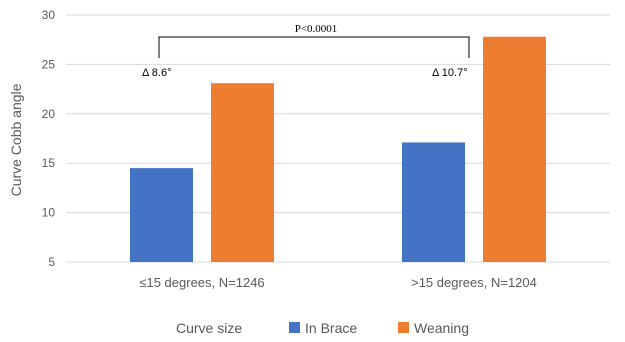 This screenshot has height=342, width=625. I want to click on y-axis-label: Curve Cobb angle, so click(16, 139).